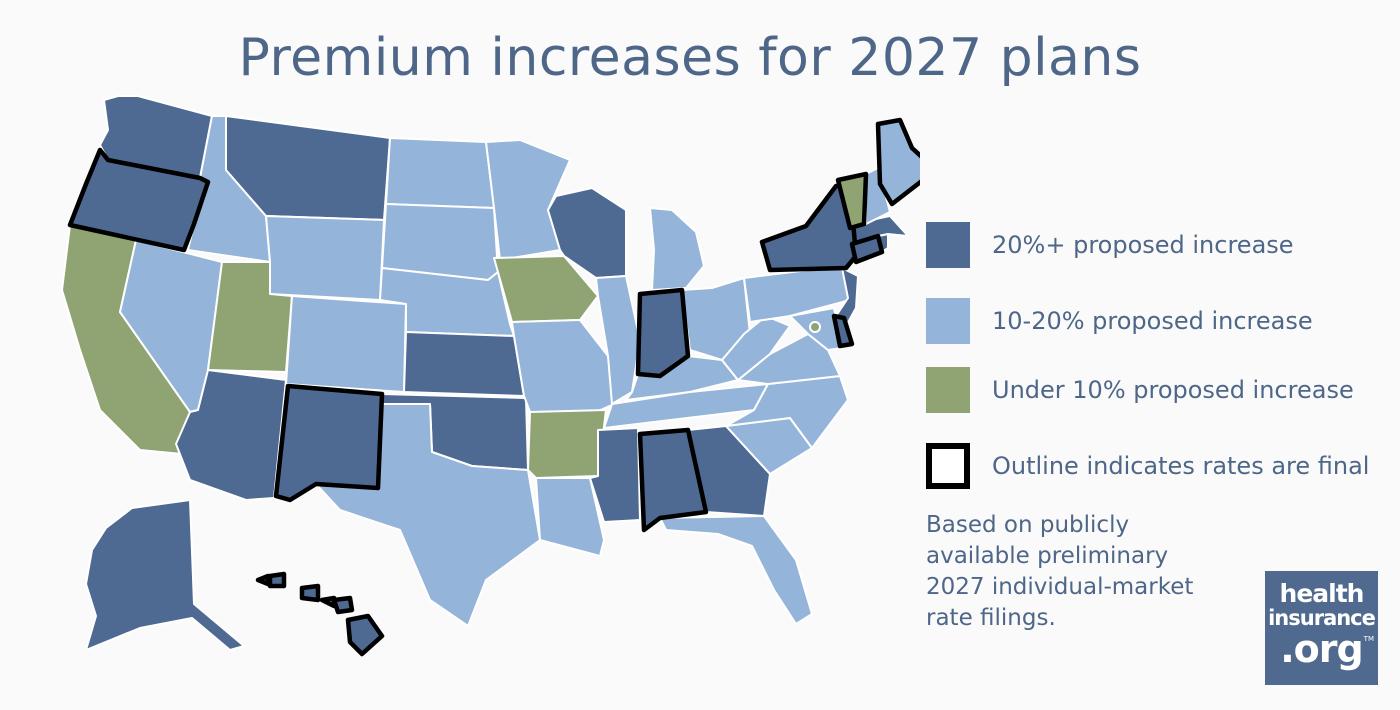 The image size is (1400, 710). I want to click on legend-swatch-high, so click(948, 245).